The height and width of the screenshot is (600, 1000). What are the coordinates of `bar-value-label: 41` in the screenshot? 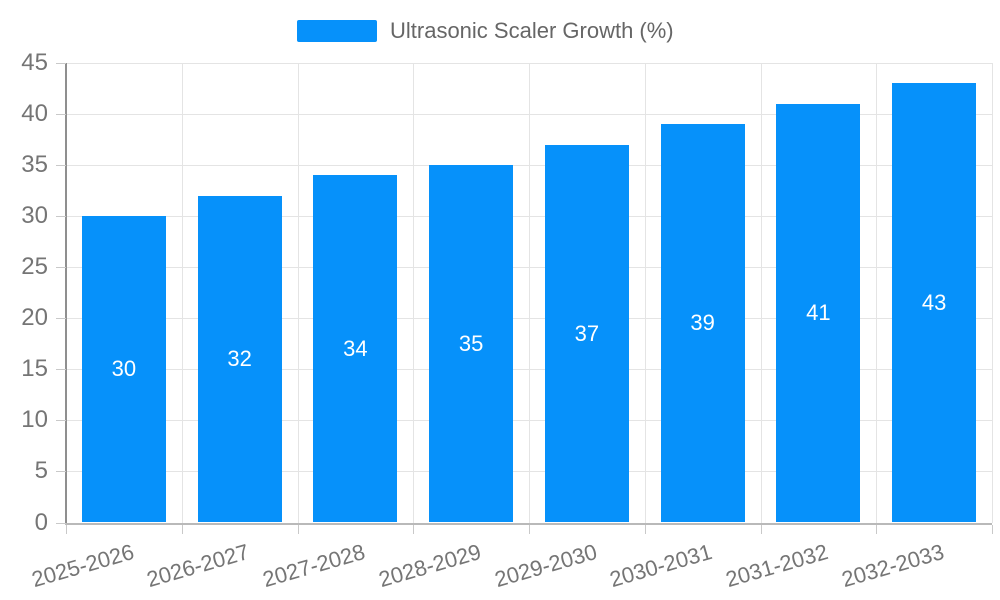 It's located at (818, 313).